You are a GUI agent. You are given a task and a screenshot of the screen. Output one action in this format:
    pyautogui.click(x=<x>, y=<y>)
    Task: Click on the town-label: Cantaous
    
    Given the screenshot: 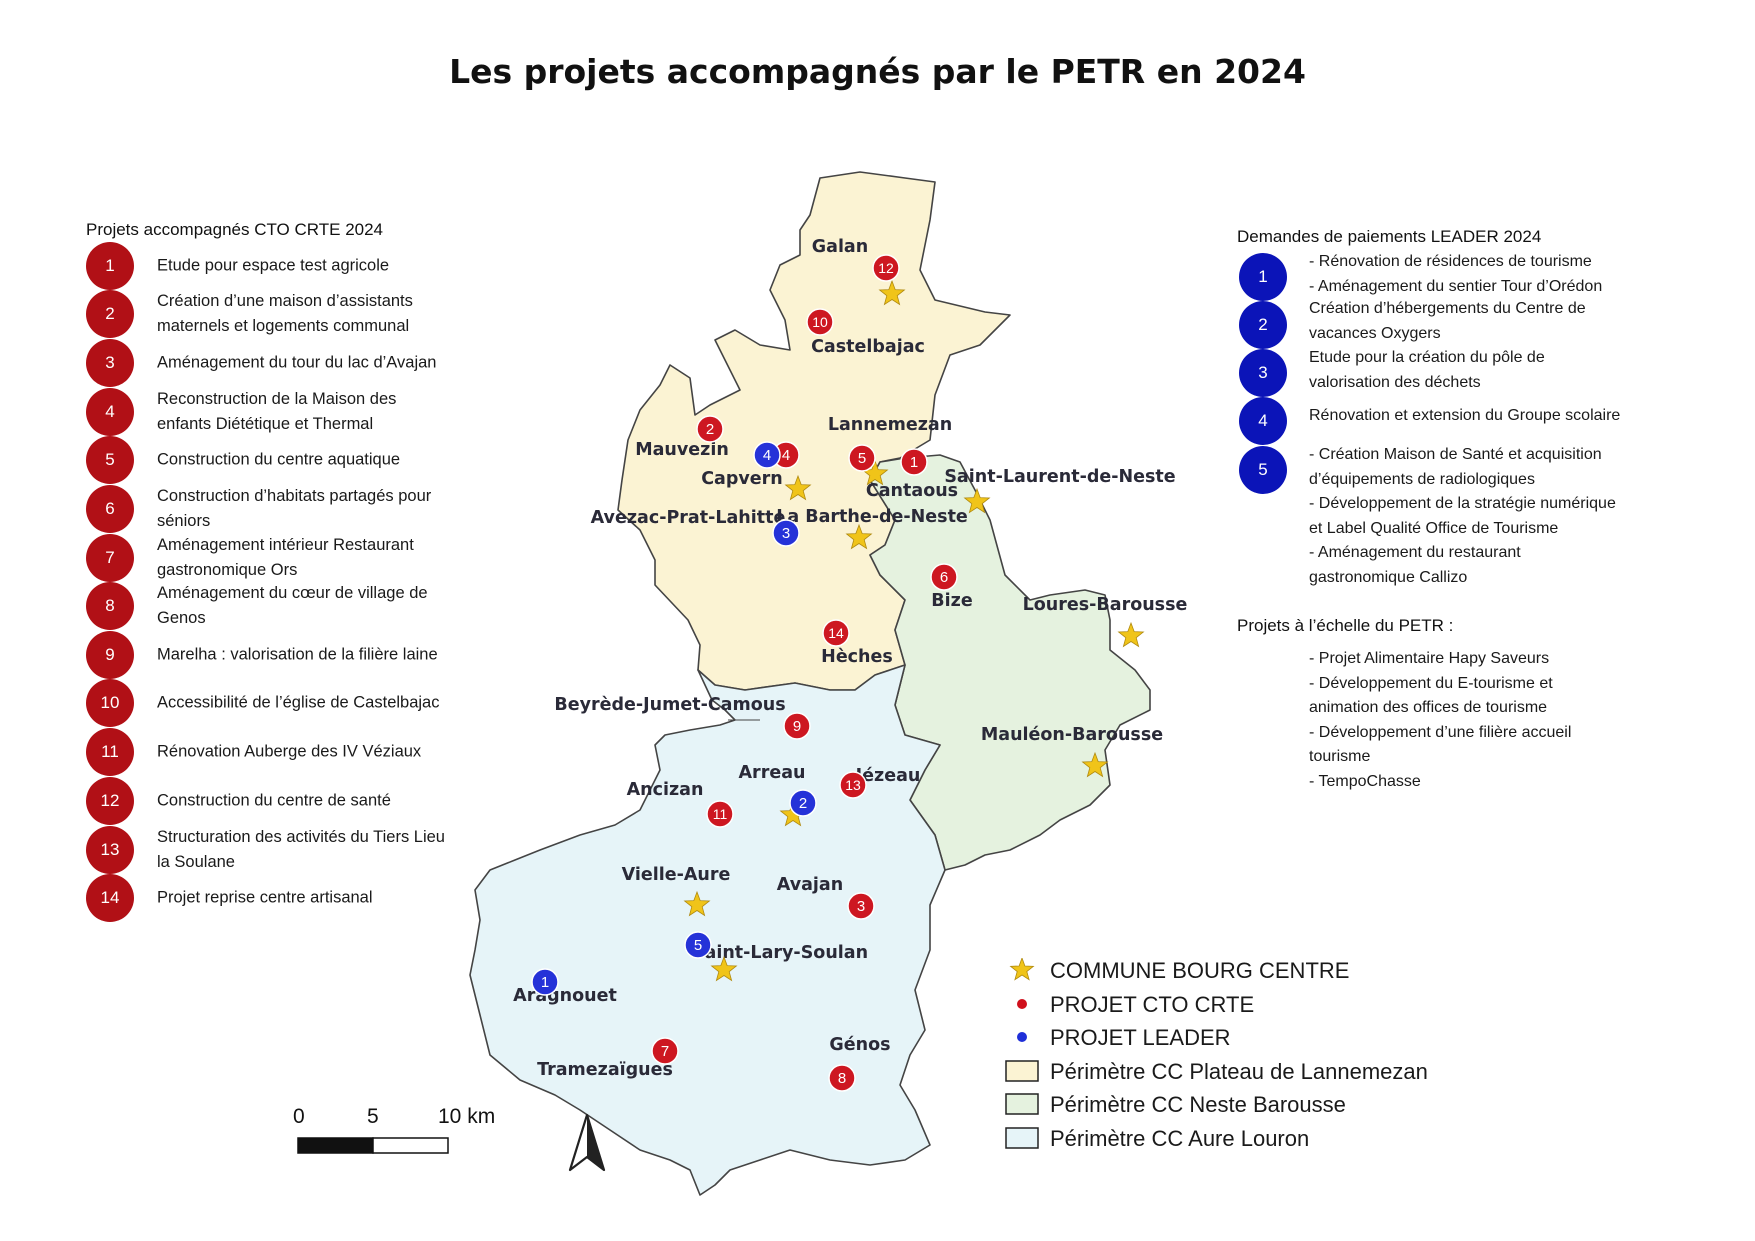 What is the action you would take?
    pyautogui.click(x=912, y=491)
    